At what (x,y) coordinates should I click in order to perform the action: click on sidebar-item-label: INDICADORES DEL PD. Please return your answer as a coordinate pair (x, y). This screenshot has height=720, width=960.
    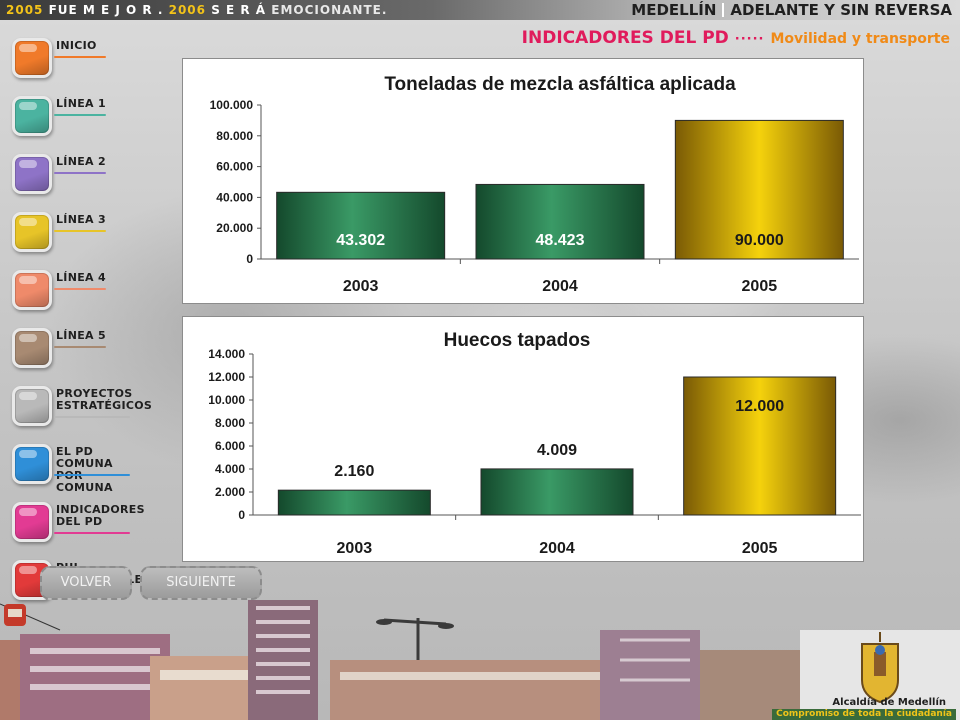
    Looking at the image, I should click on (100, 515).